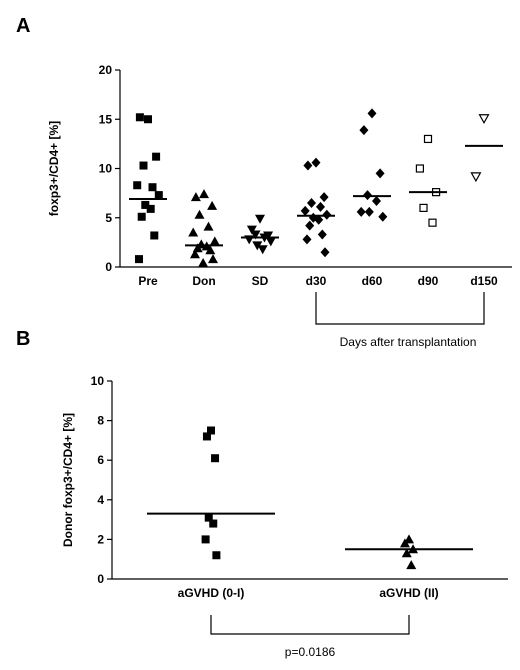 The image size is (520, 670). I want to click on panel-b-letter: B, so click(23, 339).